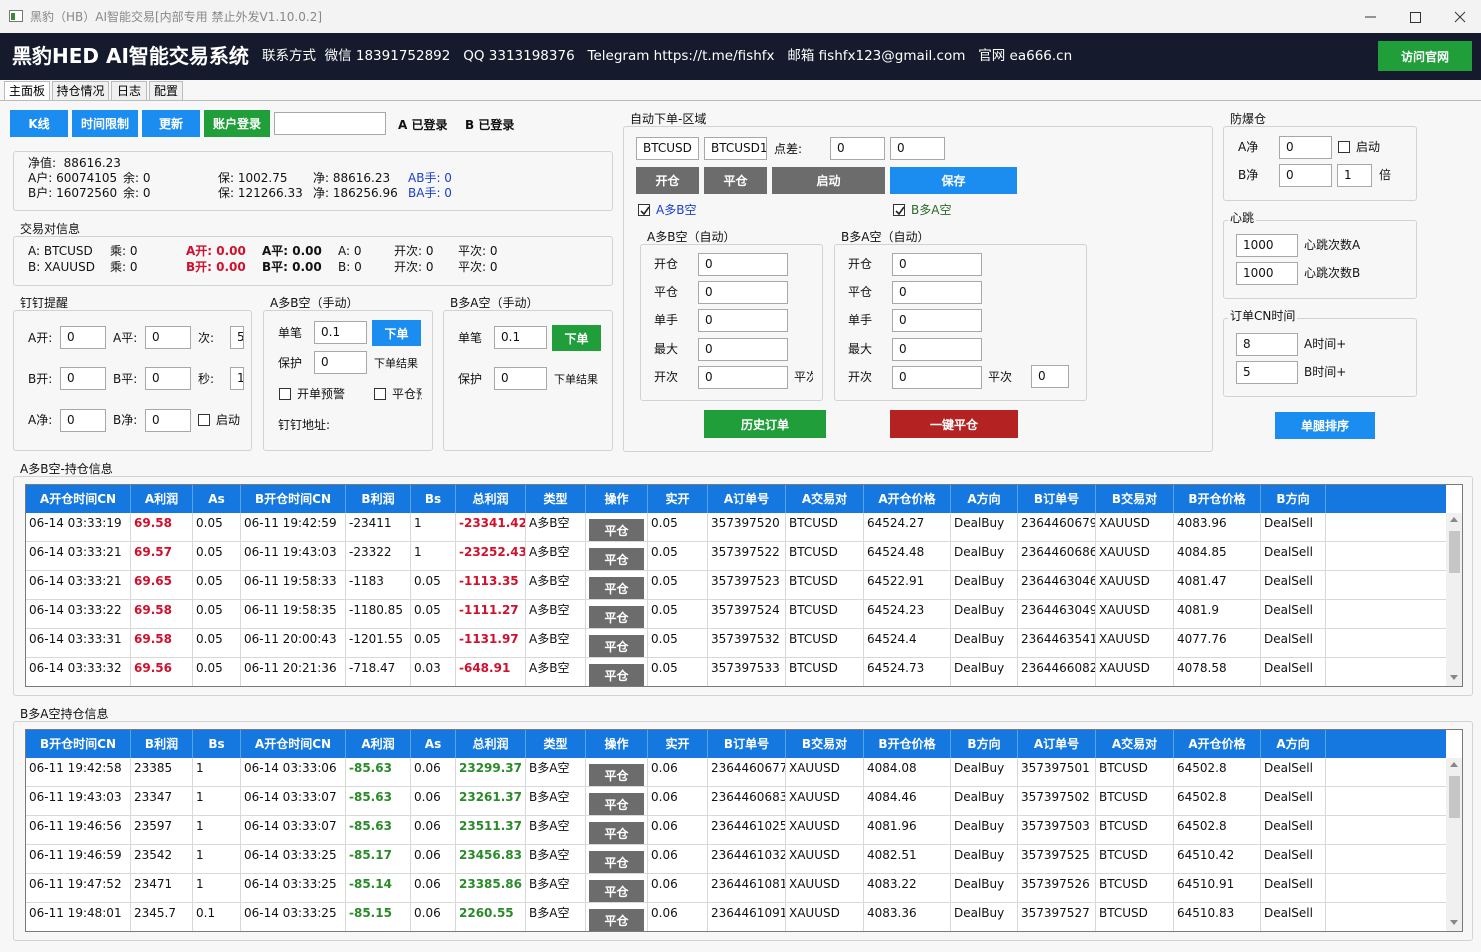 This screenshot has width=1481, height=952. I want to click on label: 单手, so click(666, 320).